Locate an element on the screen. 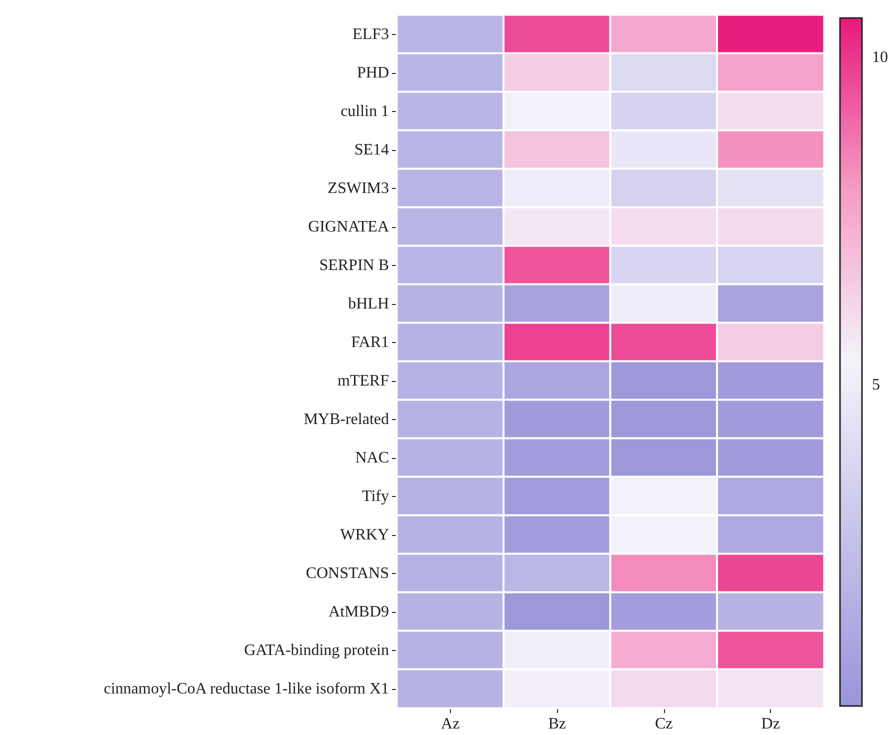 This screenshot has height=735, width=896. y-tick-label: MYB-related is located at coordinates (346, 419).